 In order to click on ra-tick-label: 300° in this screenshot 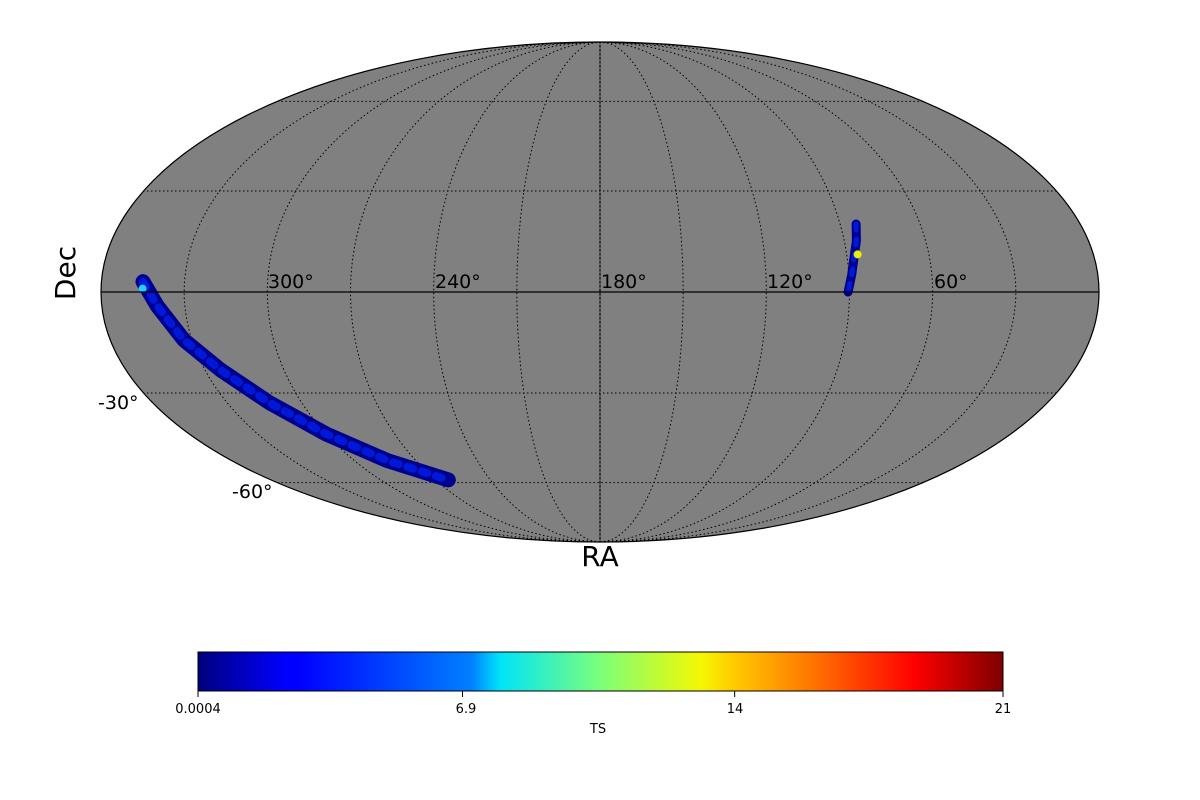, I will do `click(291, 282)`.